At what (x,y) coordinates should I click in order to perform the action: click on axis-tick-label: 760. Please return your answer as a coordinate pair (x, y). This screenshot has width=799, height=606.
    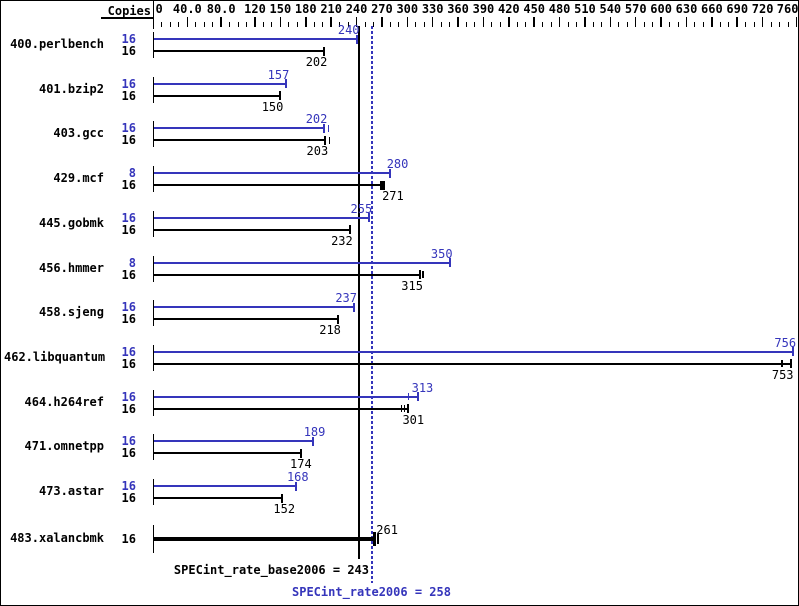
    Looking at the image, I should click on (787, 9).